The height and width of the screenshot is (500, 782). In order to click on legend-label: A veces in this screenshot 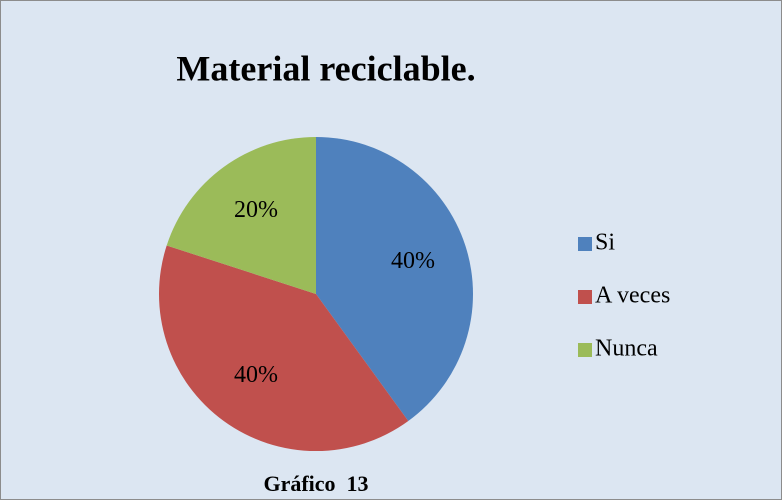, I will do `click(632, 296)`.